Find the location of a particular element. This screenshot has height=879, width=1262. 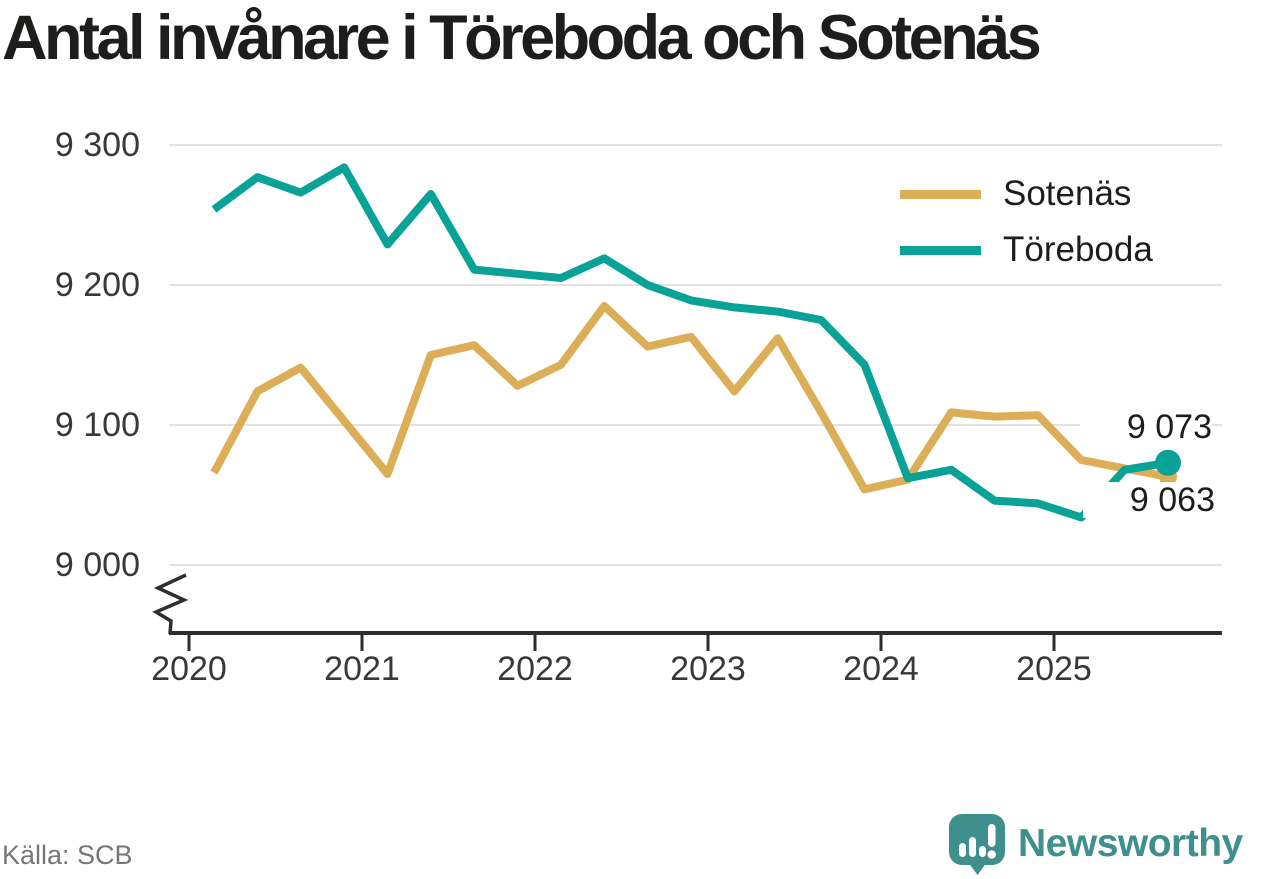

legend-item-sotenas: Sotenäs is located at coordinates (1026, 194).